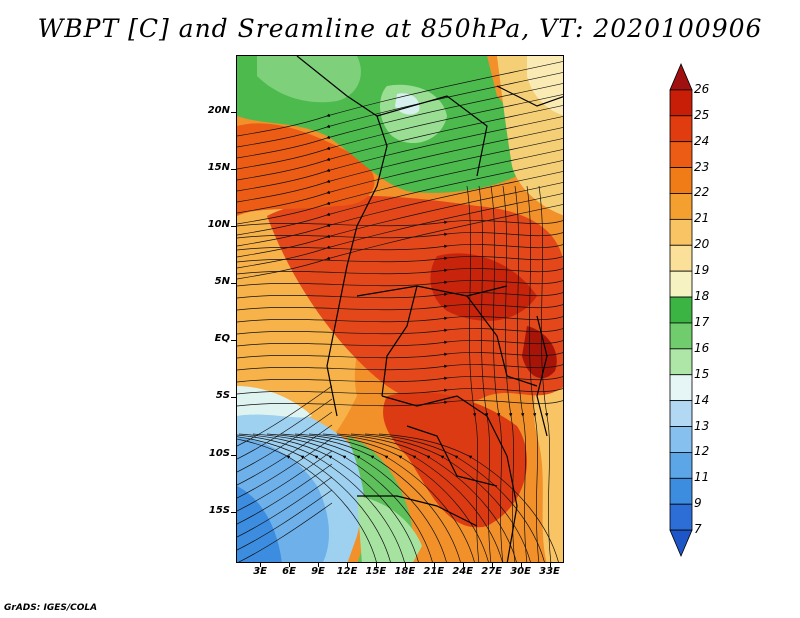 This screenshot has width=800, height=618. What do you see at coordinates (218, 168) in the screenshot?
I see `lat-label: 15N` at bounding box center [218, 168].